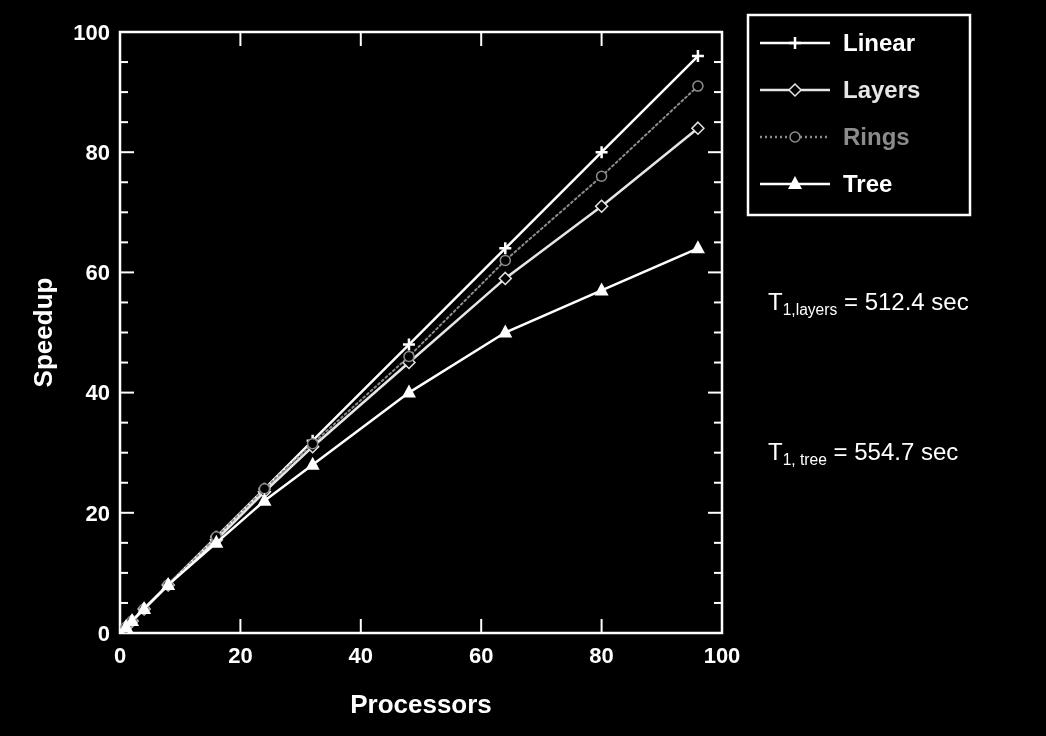 The image size is (1046, 736). Describe the element at coordinates (97, 513) in the screenshot. I see `y-tick-label: 20` at that location.